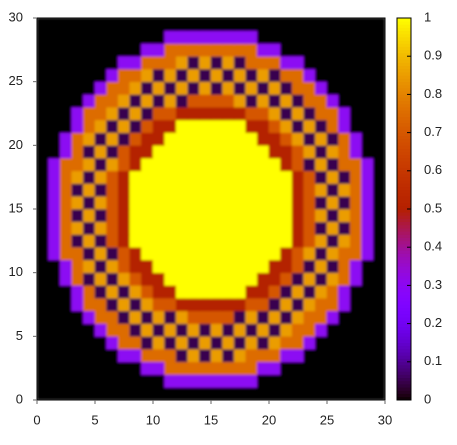 The width and height of the screenshot is (457, 445). Describe the element at coordinates (16, 80) in the screenshot. I see `y-tick-label: 25` at that location.